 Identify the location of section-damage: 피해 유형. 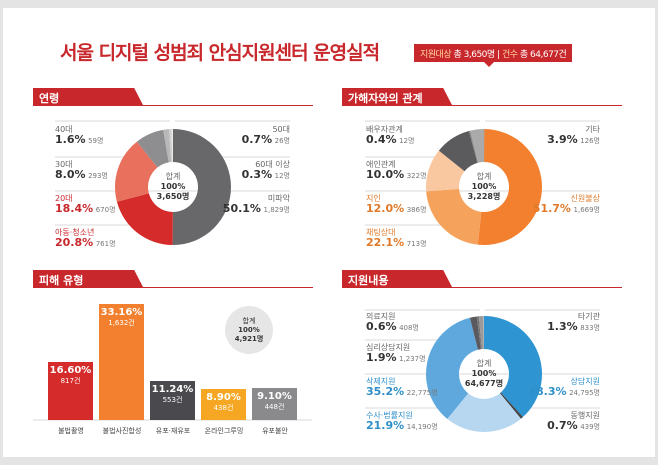
(173, 279).